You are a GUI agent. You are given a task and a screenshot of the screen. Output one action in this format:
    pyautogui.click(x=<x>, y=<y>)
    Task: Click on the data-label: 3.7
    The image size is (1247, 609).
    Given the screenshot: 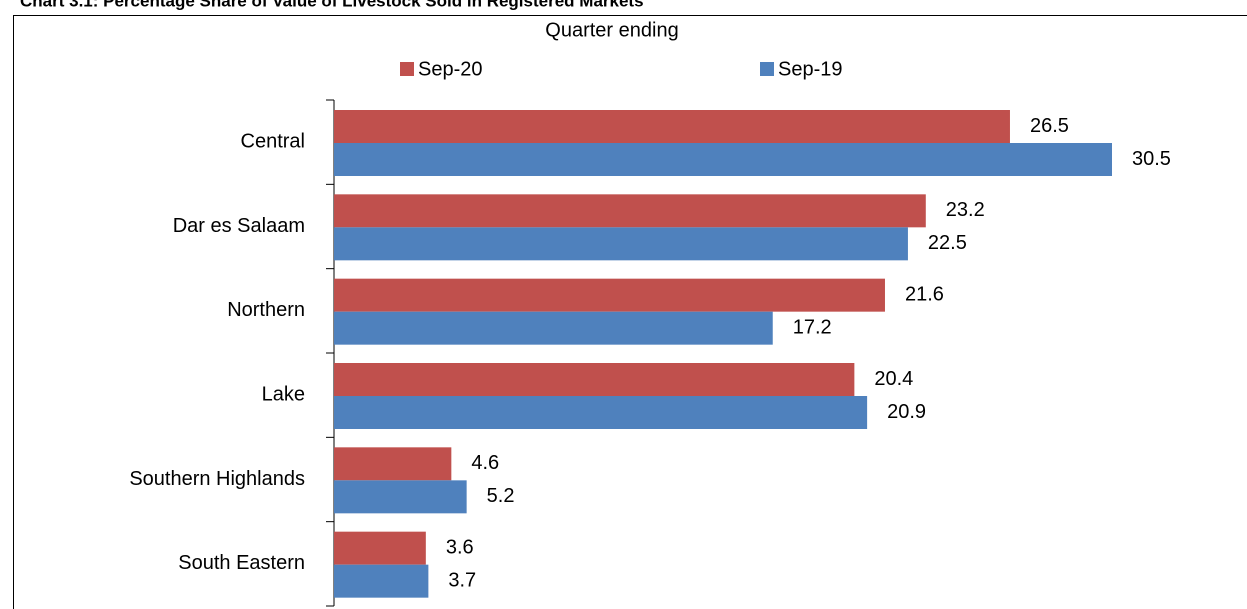 What is the action you would take?
    pyautogui.click(x=462, y=580)
    